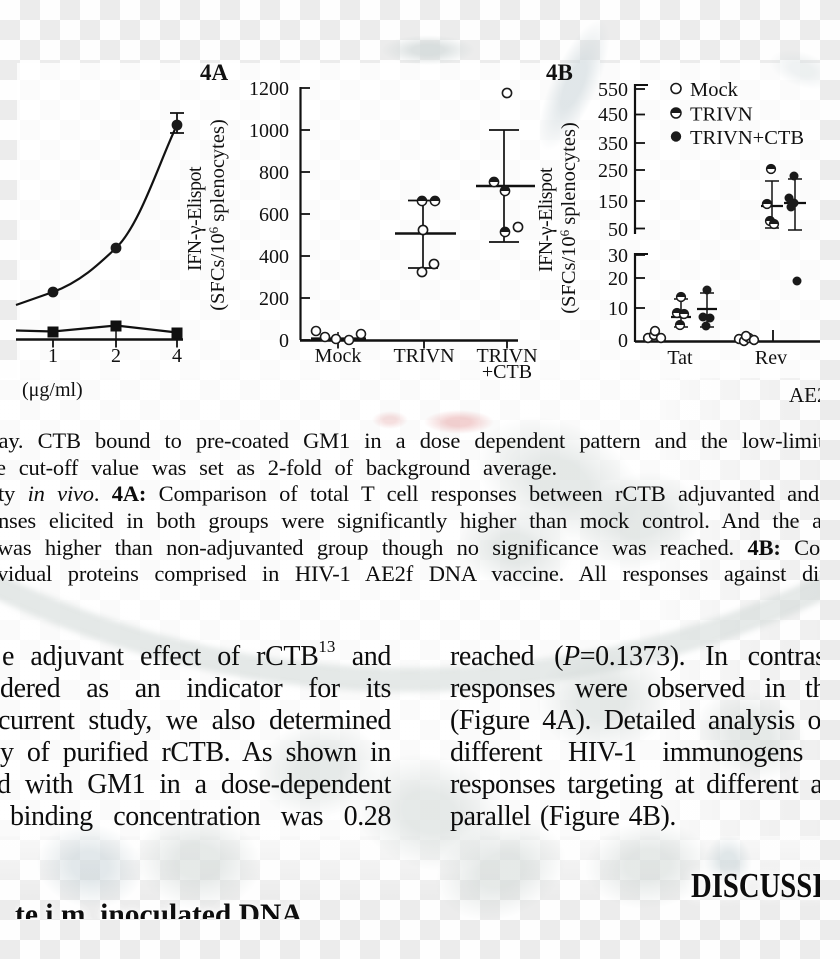 The width and height of the screenshot is (840, 959). Describe the element at coordinates (613, 115) in the screenshot. I see `svg-text: 450` at that location.